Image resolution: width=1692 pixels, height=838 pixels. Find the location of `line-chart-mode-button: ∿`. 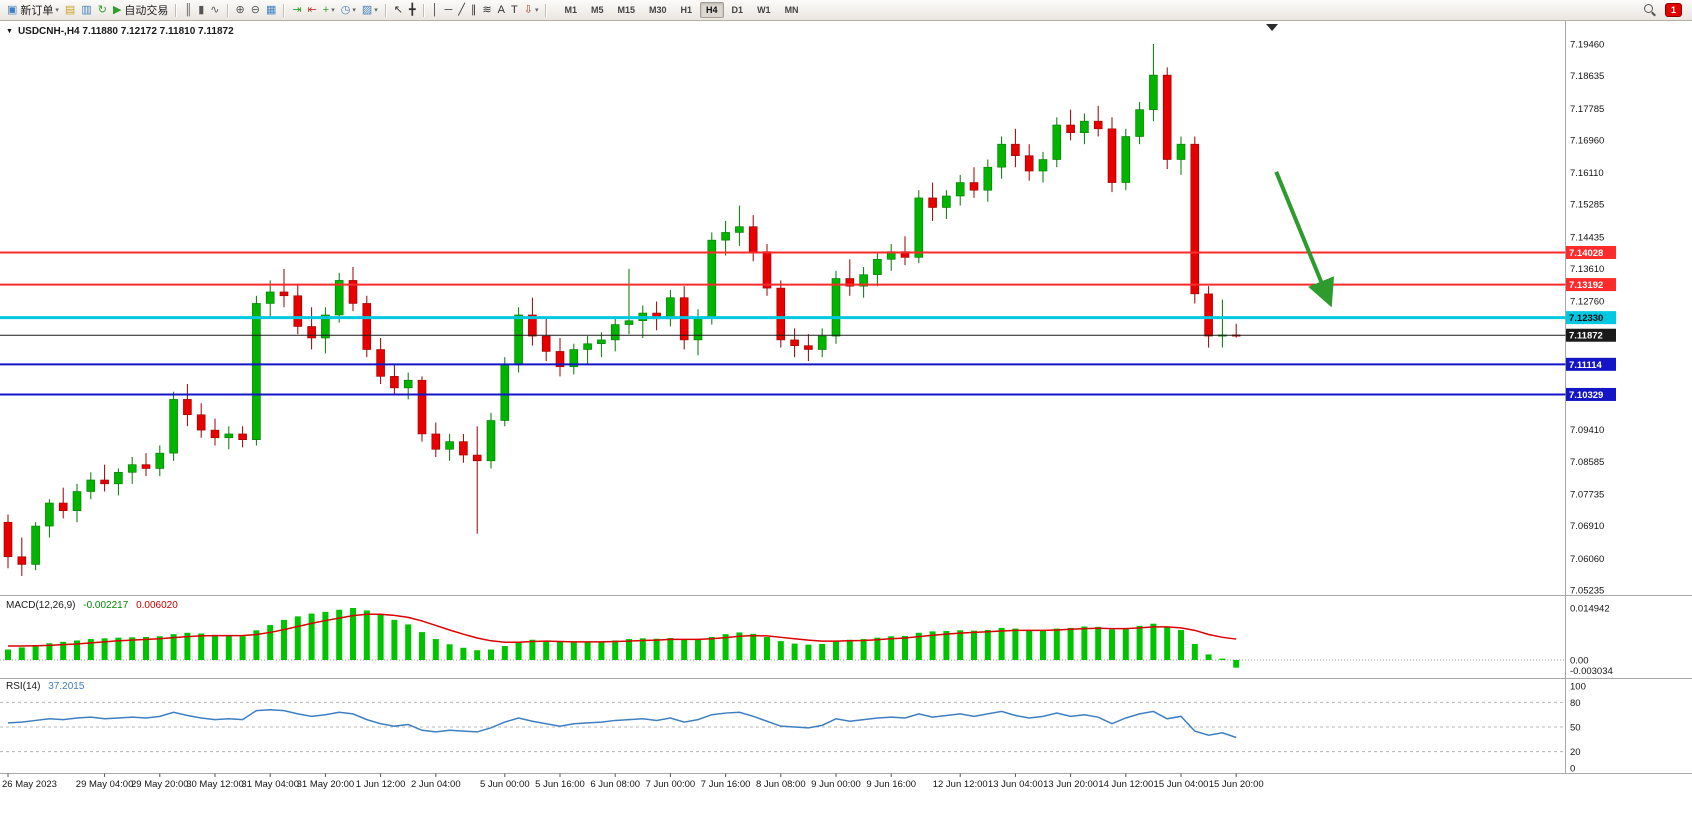

line-chart-mode-button: ∿ is located at coordinates (214, 10).